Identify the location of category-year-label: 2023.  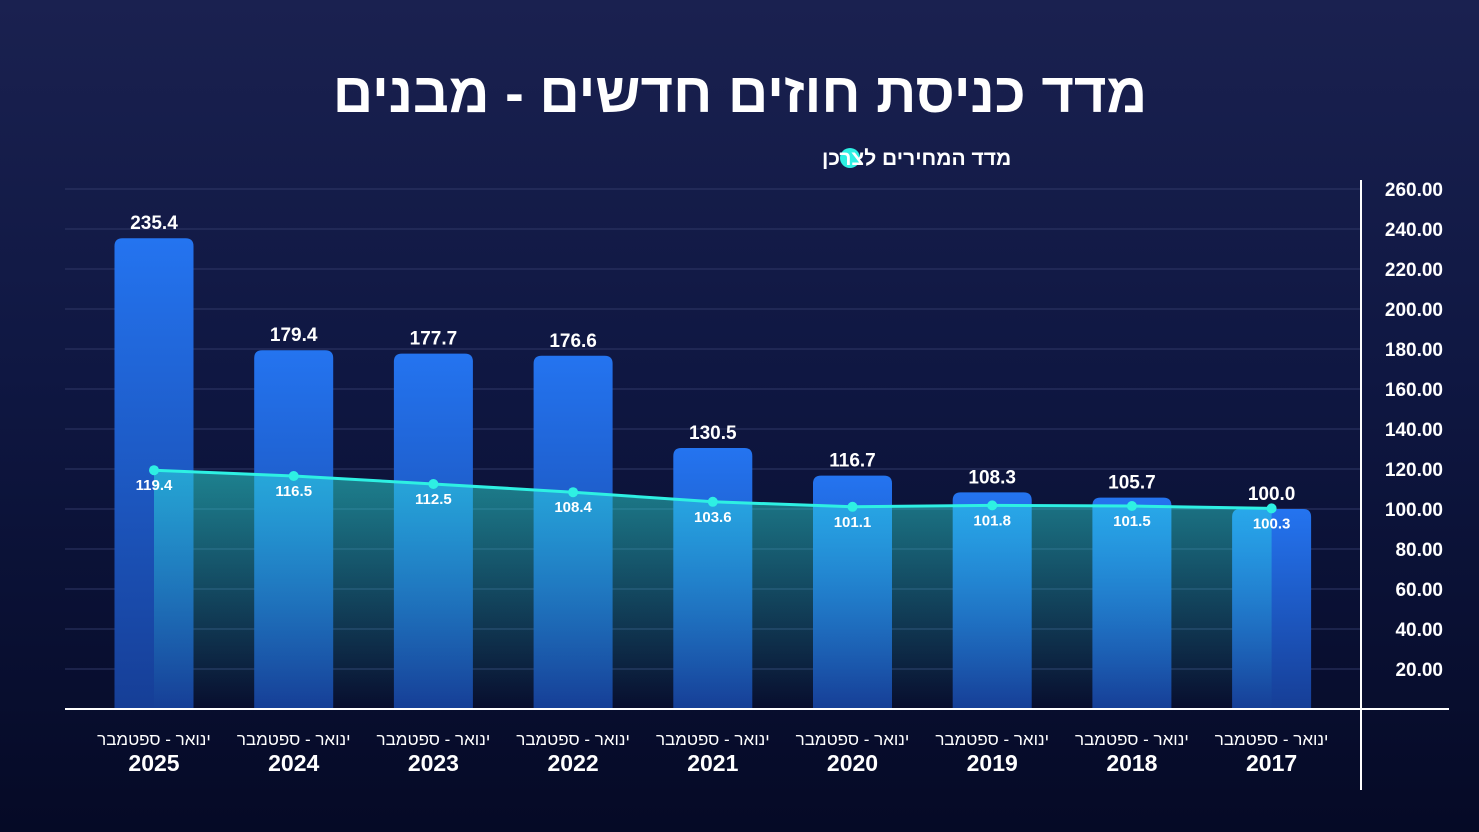
(433, 763).